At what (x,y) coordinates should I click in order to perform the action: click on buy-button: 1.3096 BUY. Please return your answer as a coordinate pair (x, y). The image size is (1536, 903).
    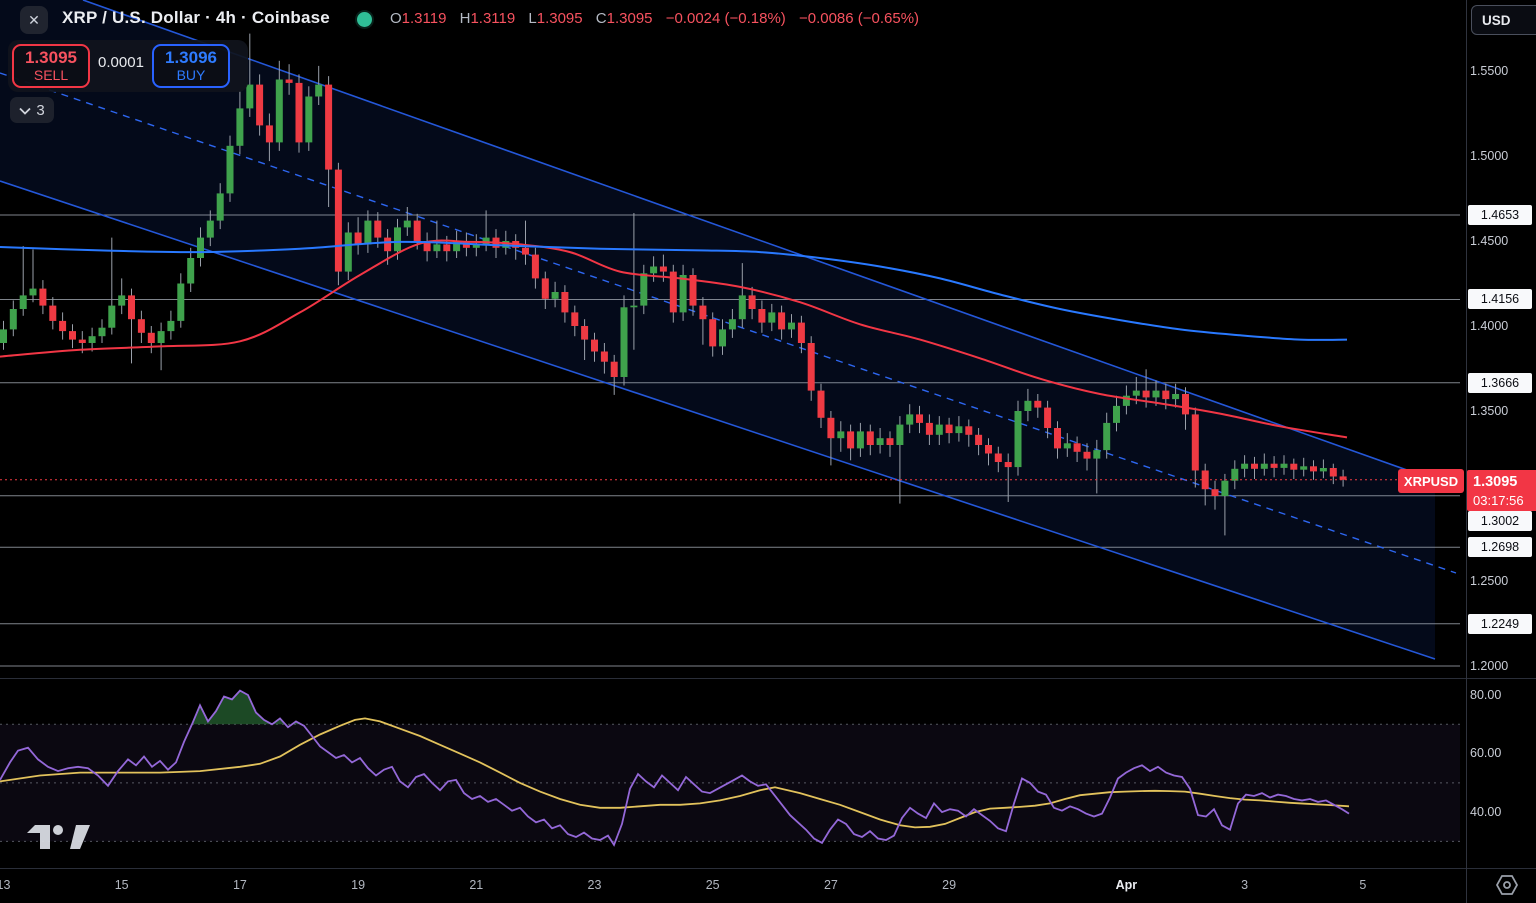
    Looking at the image, I should click on (191, 66).